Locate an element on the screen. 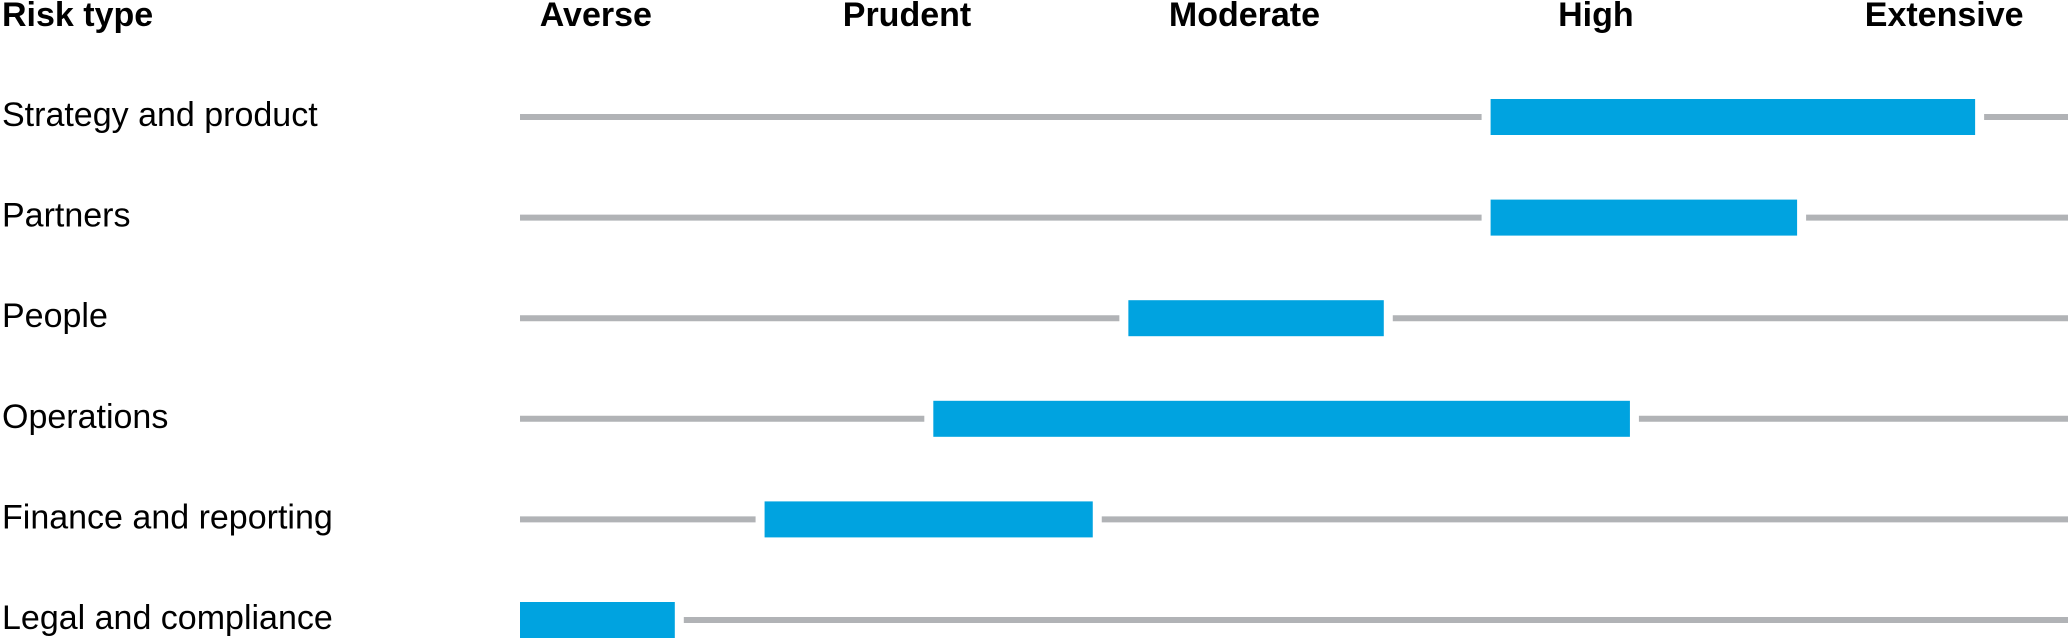  x-tick-label: High is located at coordinates (1596, 17).